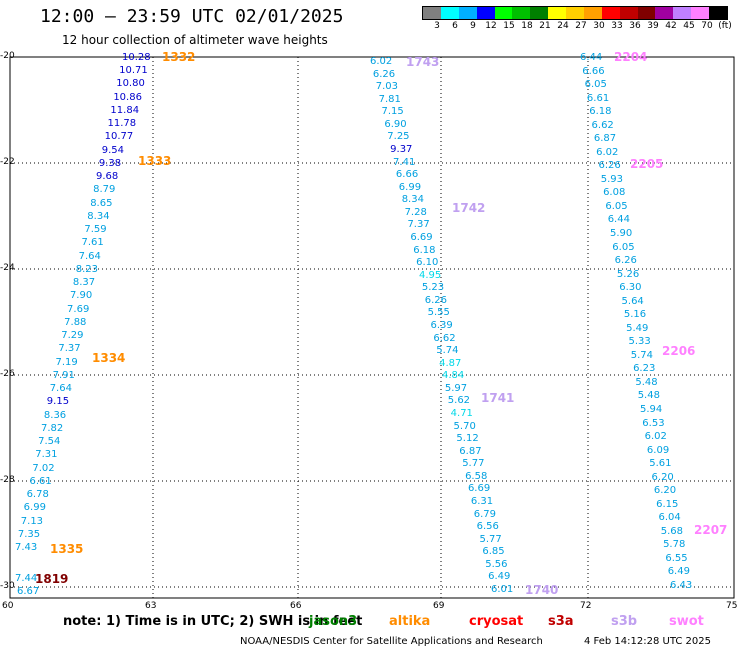  I want to click on wave-height-reading: 5.64, so click(632, 301).